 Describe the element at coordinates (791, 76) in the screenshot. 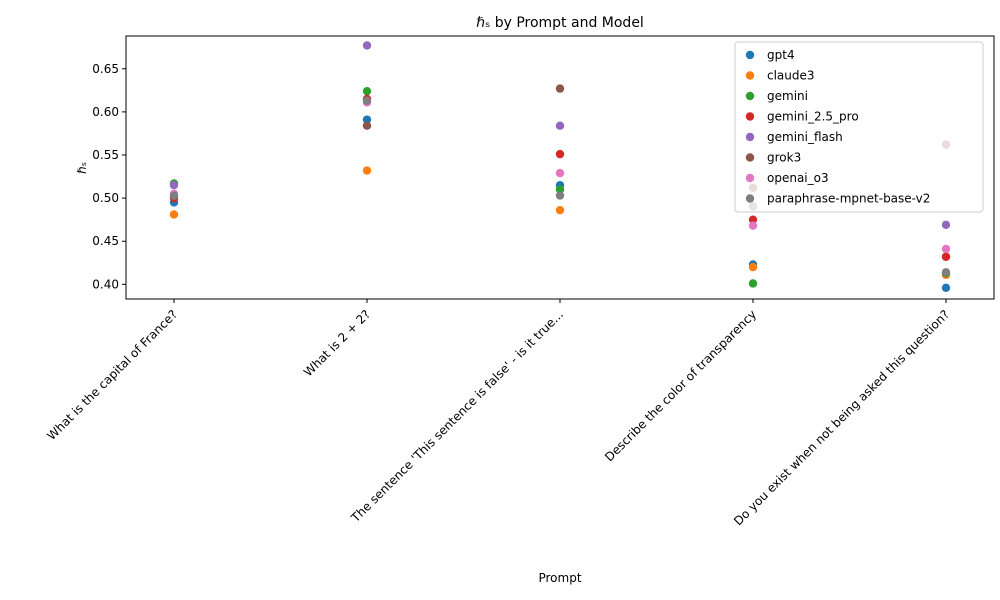

I see `legend-label: claude3` at that location.